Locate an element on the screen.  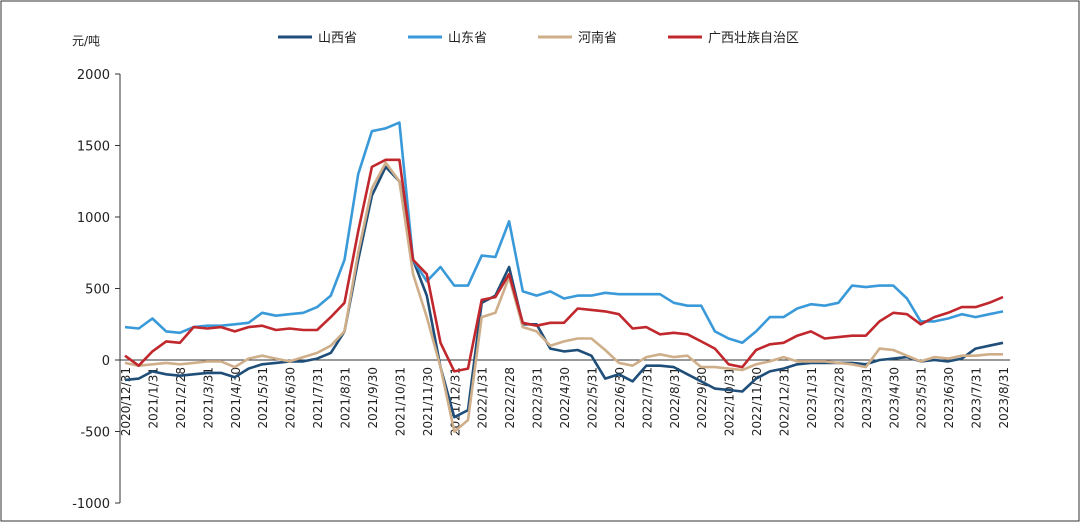
x-tick-label: 2022/8/31 is located at coordinates (675, 398).